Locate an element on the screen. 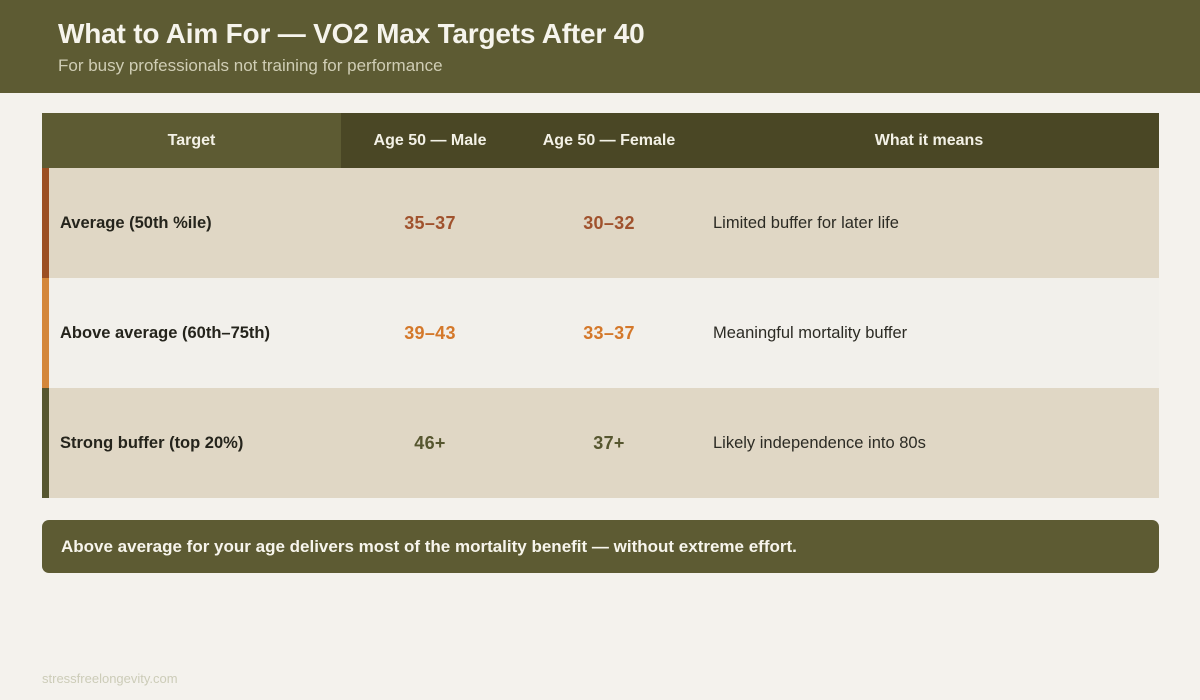  column-header-target: Target is located at coordinates (191, 140).